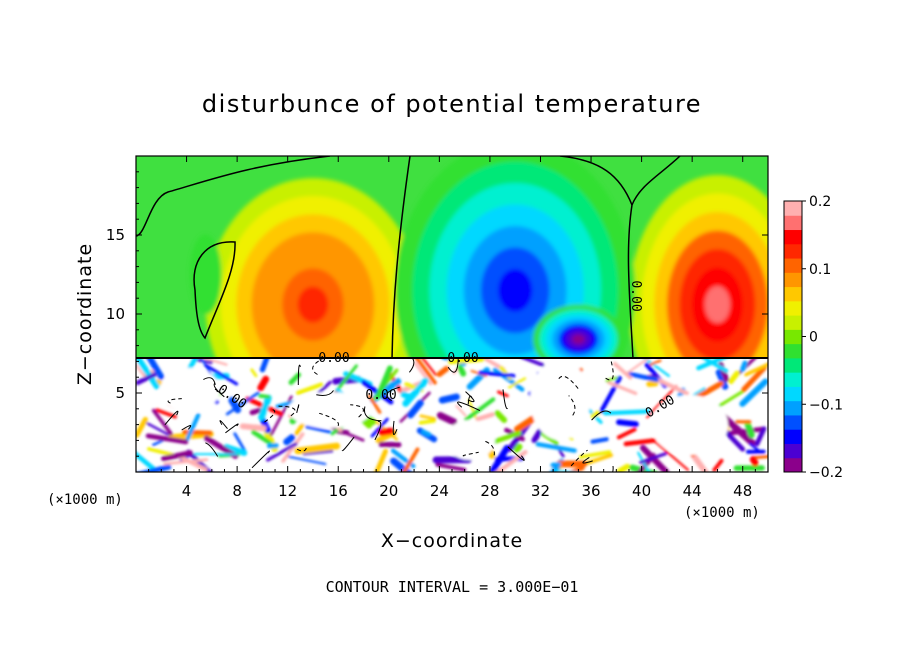  I want to click on lower-field-fills, so click(452, 415).